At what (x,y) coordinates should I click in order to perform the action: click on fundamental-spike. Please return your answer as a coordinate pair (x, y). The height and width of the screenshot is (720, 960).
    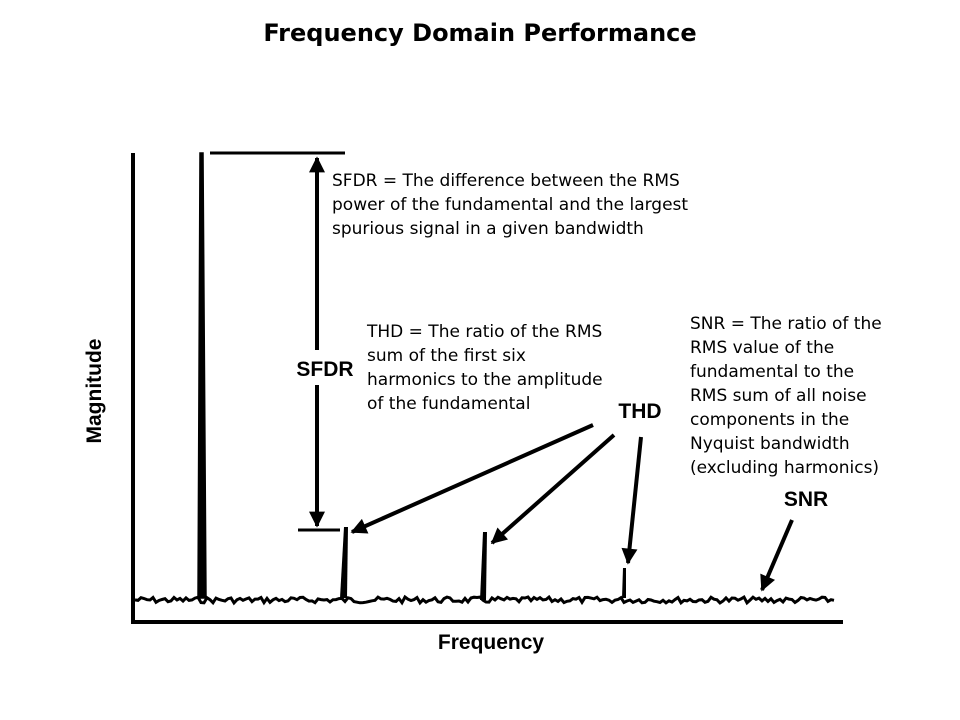
    Looking at the image, I should click on (202, 375).